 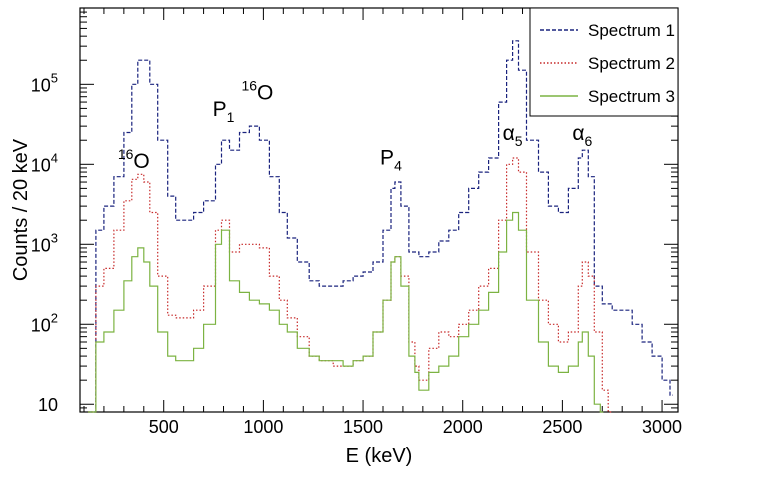 I want to click on y-axis-label: Counts / 20 keV, so click(x=21, y=209).